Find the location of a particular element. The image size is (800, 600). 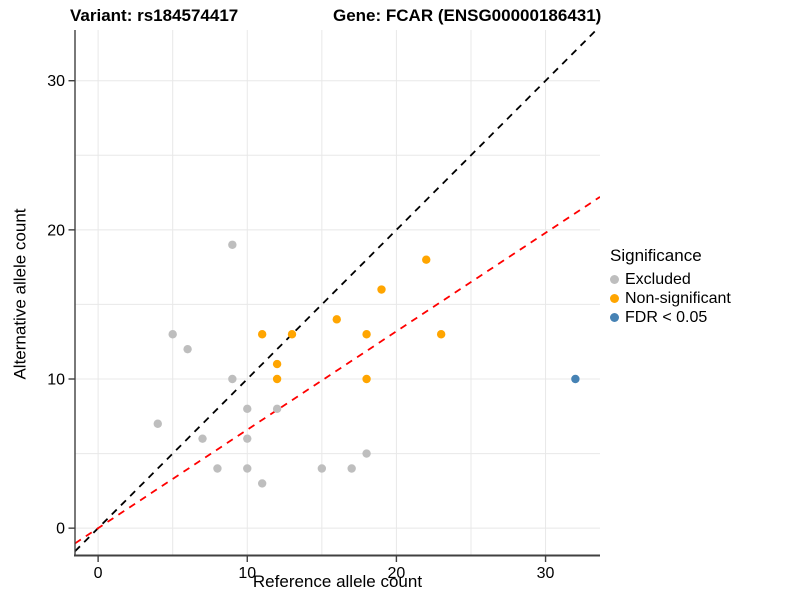

legend-item-label: Excluded is located at coordinates (658, 279).